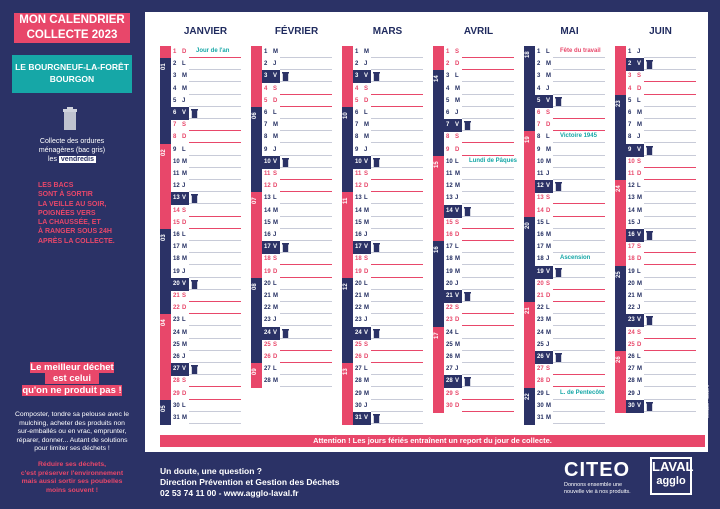  What do you see at coordinates (387, 370) in the screenshot?
I see `day-row: 13 27 L` at bounding box center [387, 370].